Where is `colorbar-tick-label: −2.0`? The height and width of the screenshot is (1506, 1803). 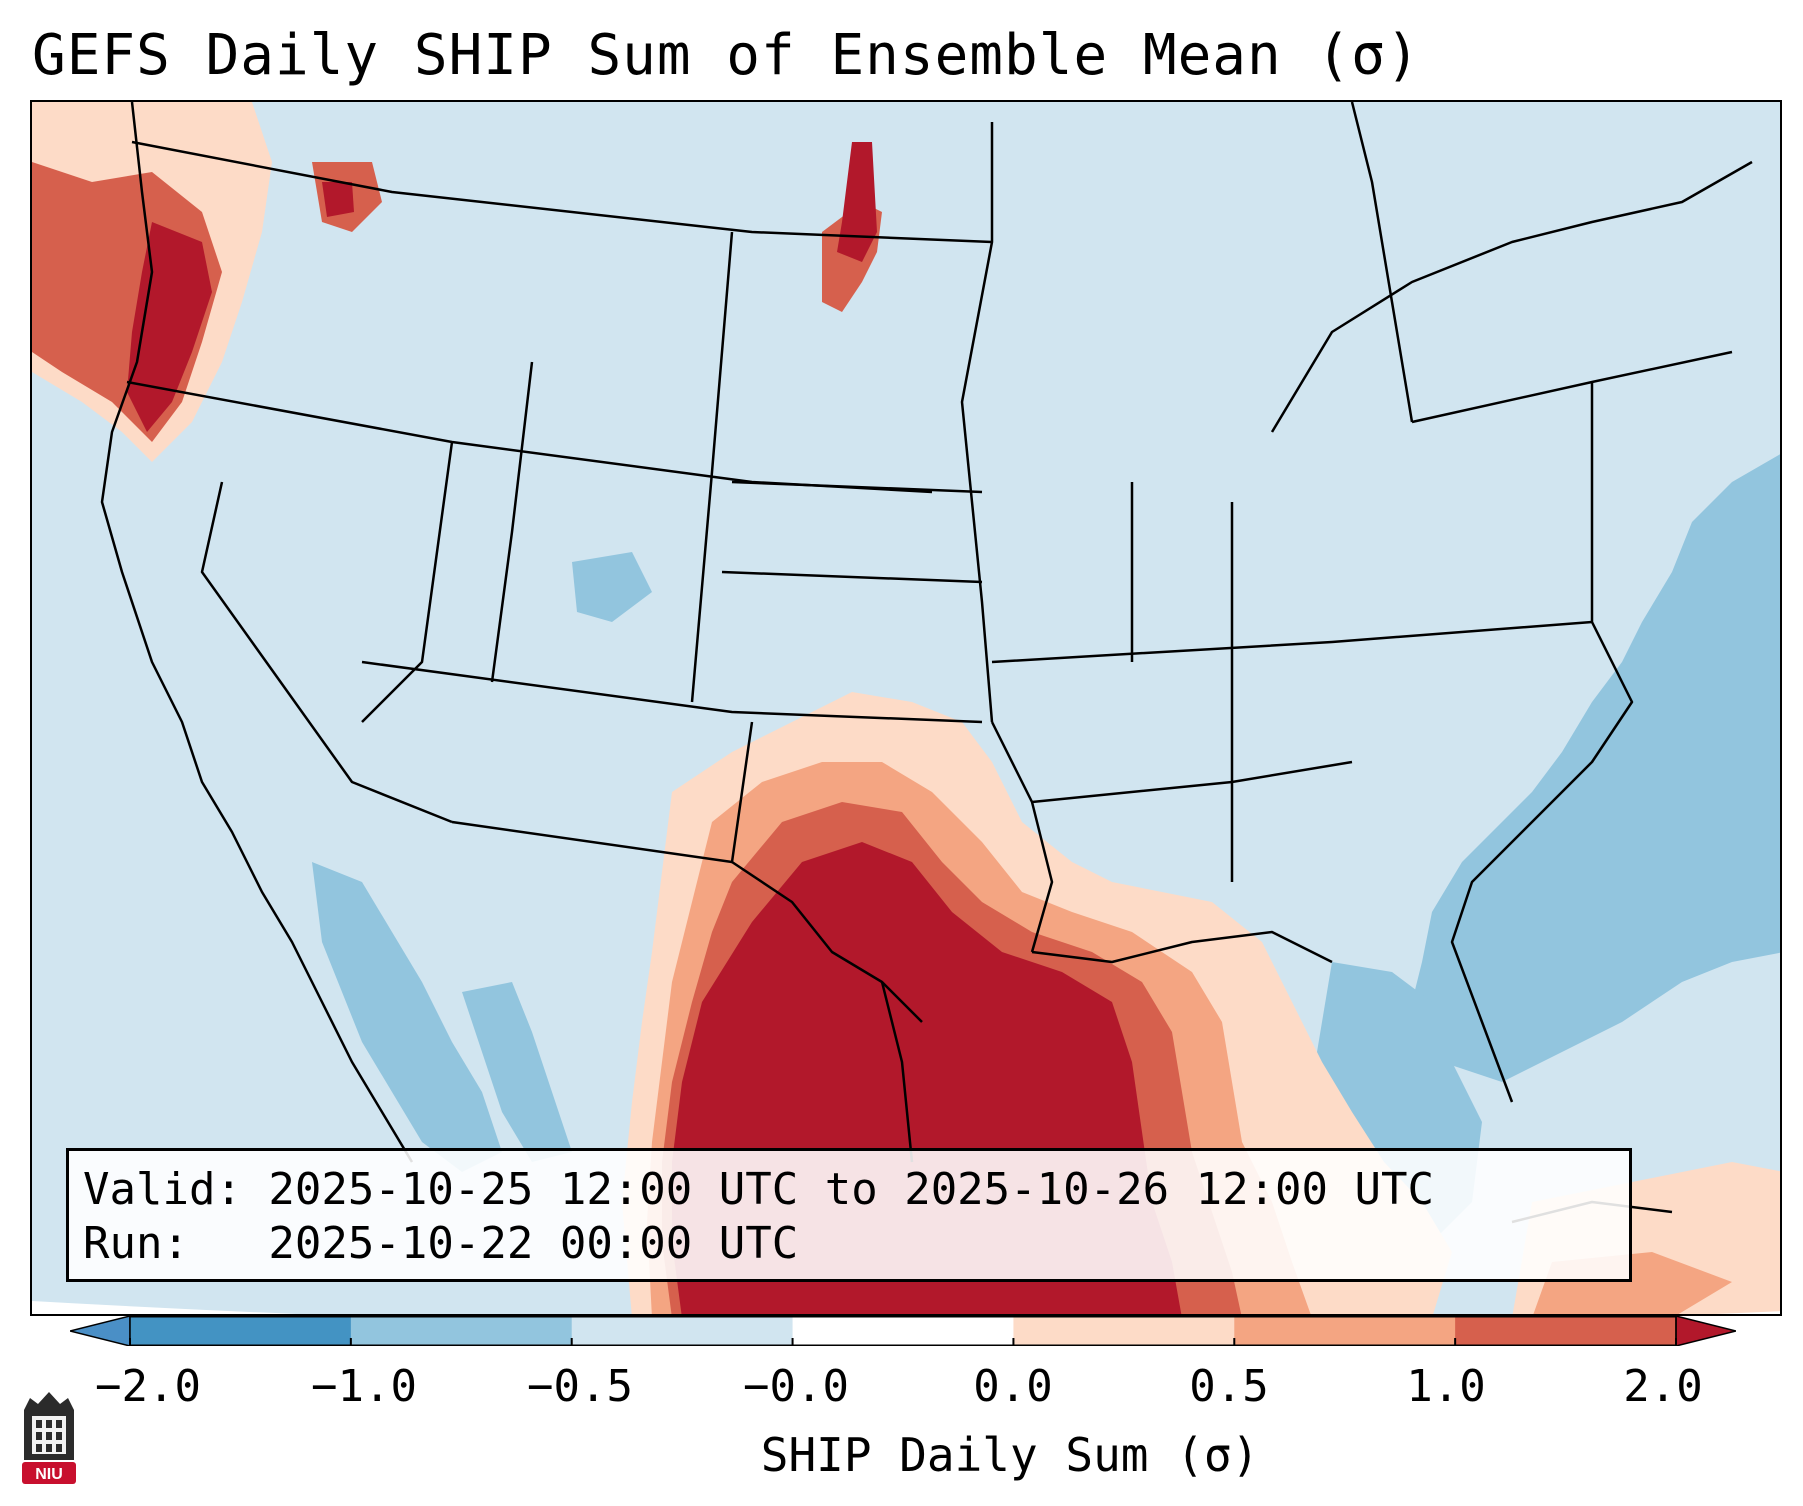
colorbar-tick-label: −2.0 is located at coordinates (148, 1386).